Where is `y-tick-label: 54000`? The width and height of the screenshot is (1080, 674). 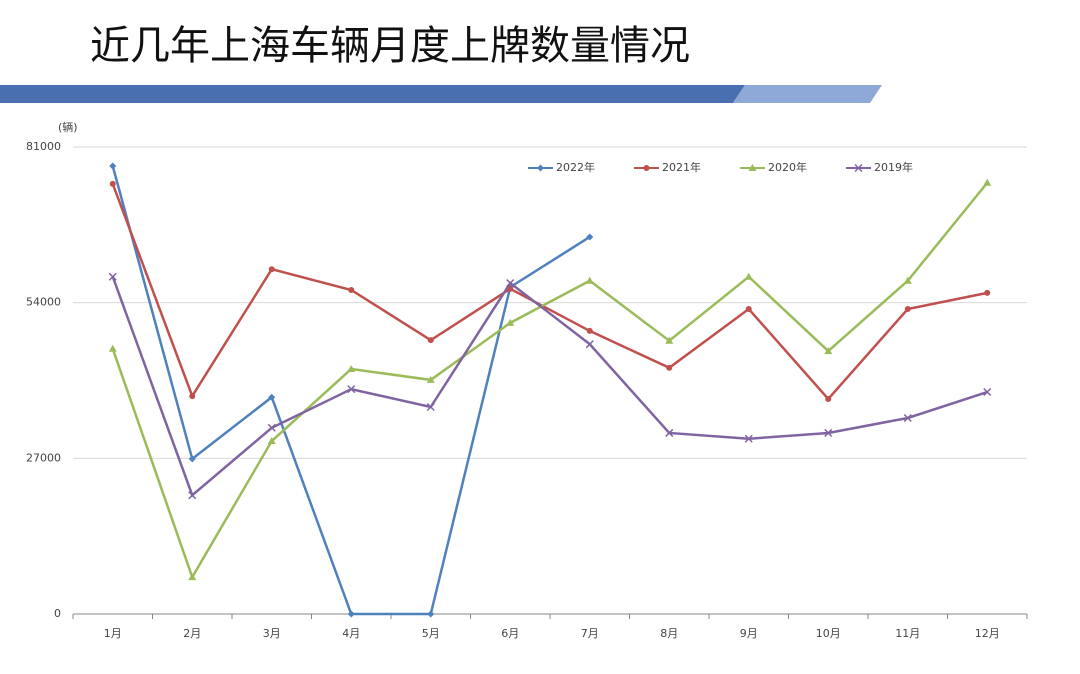
y-tick-label: 54000 is located at coordinates (43, 302).